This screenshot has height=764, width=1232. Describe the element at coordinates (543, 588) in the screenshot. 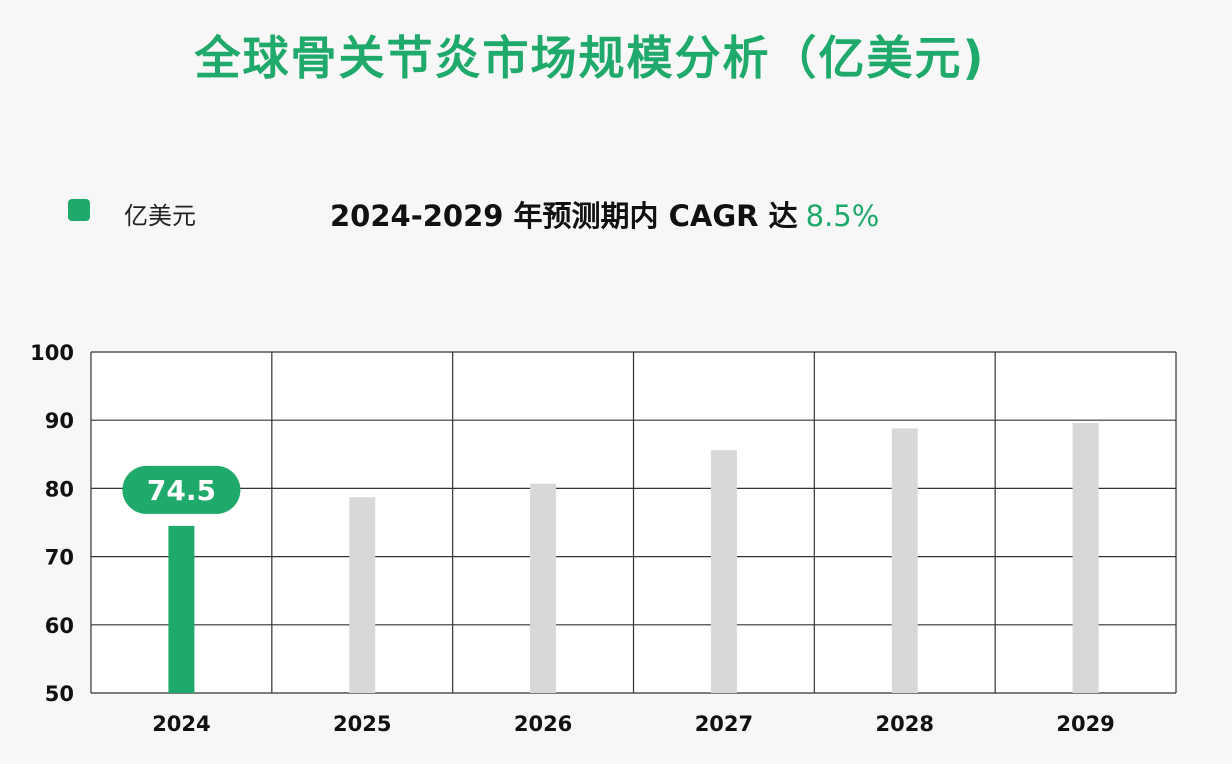

I see `bar-2026` at that location.